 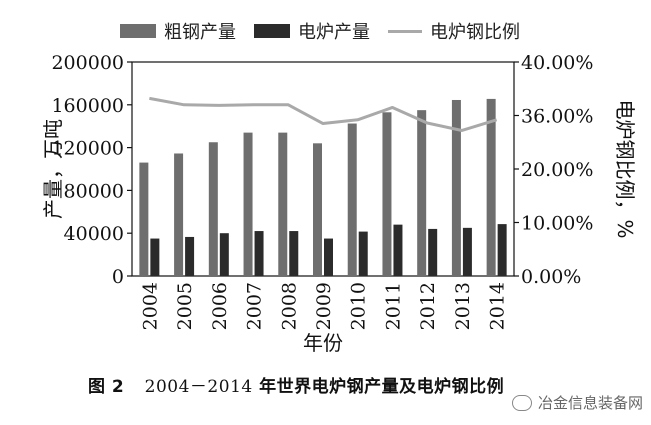 What do you see at coordinates (405, 31) in the screenshot?
I see `legend-swatch-eaf-ratio` at bounding box center [405, 31].